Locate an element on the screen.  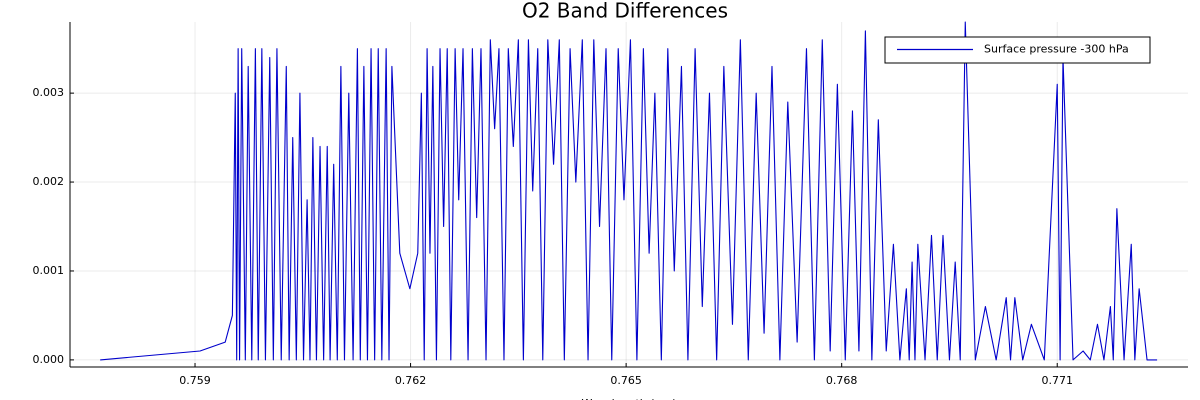
x-axis-label: Wavelength (µm) is located at coordinates (628, 398).